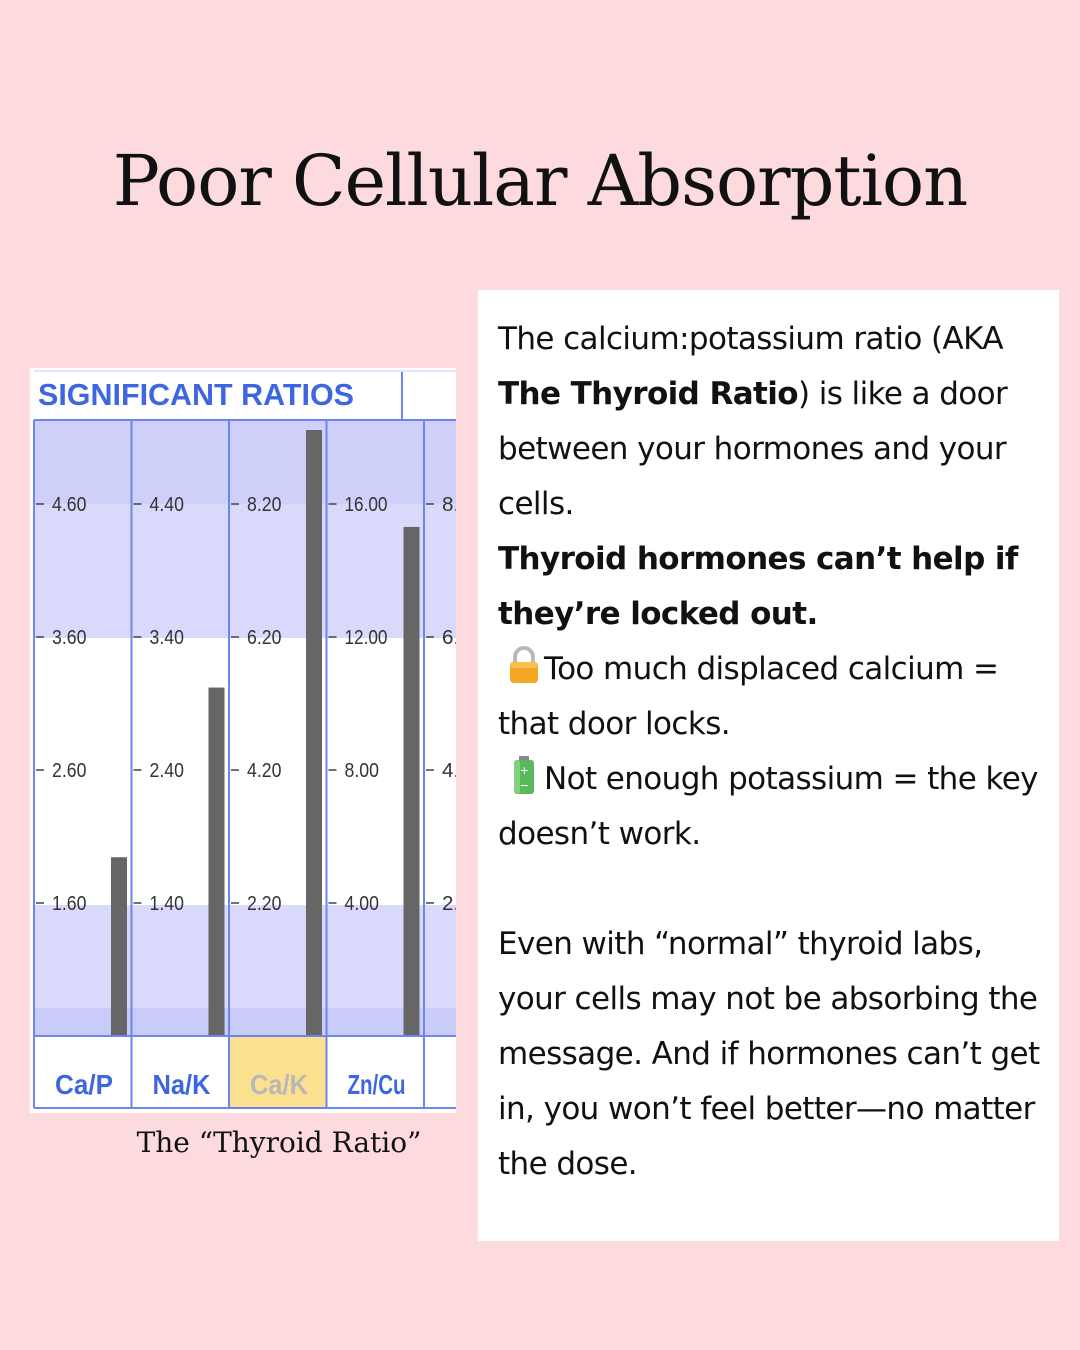  What do you see at coordinates (279, 1142) in the screenshot?
I see `chart-caption: The “Thyroid Ratio”` at bounding box center [279, 1142].